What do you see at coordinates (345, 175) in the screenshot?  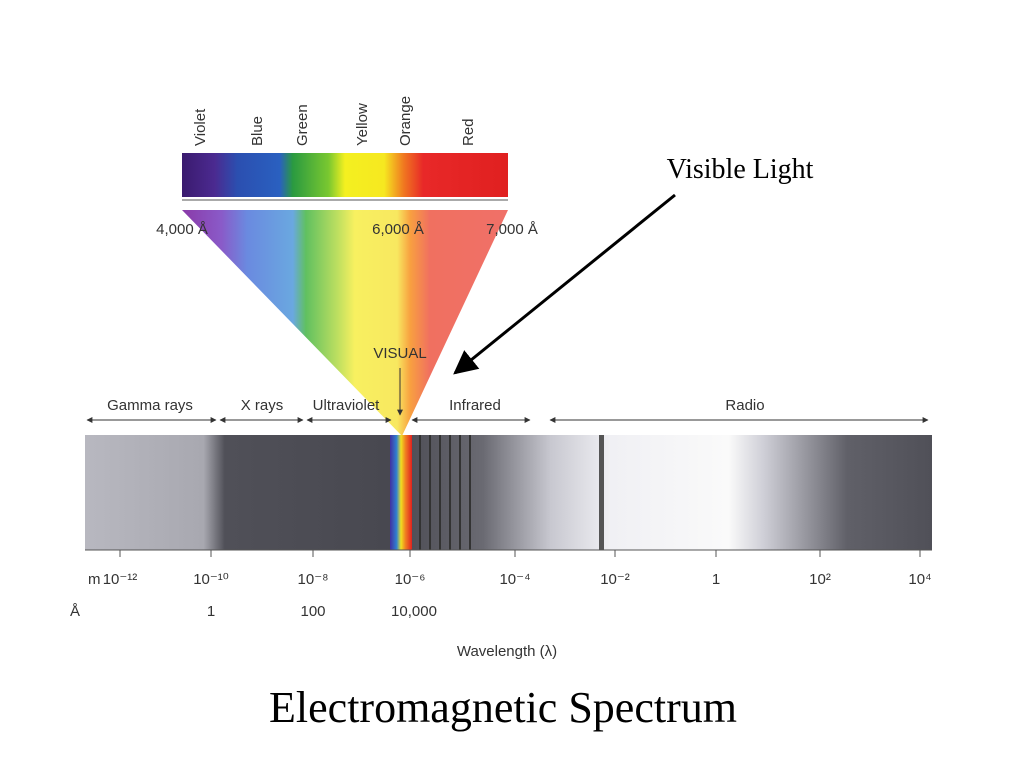 I see `visible-band` at bounding box center [345, 175].